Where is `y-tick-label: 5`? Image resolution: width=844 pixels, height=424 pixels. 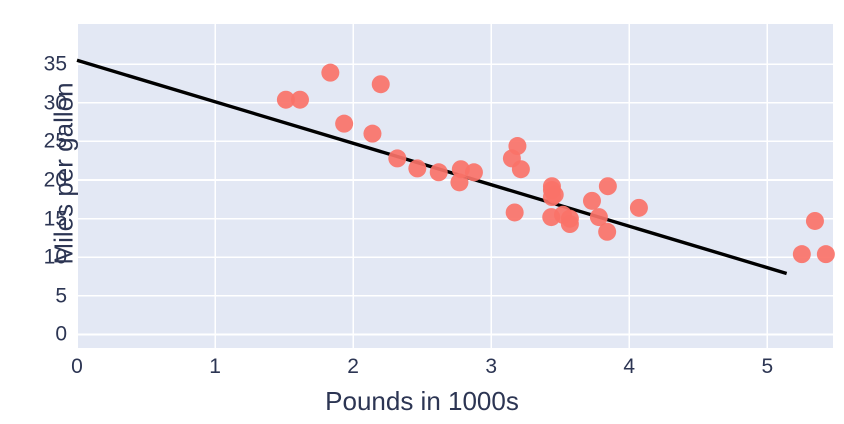 y-tick-label: 5 is located at coordinates (61, 296).